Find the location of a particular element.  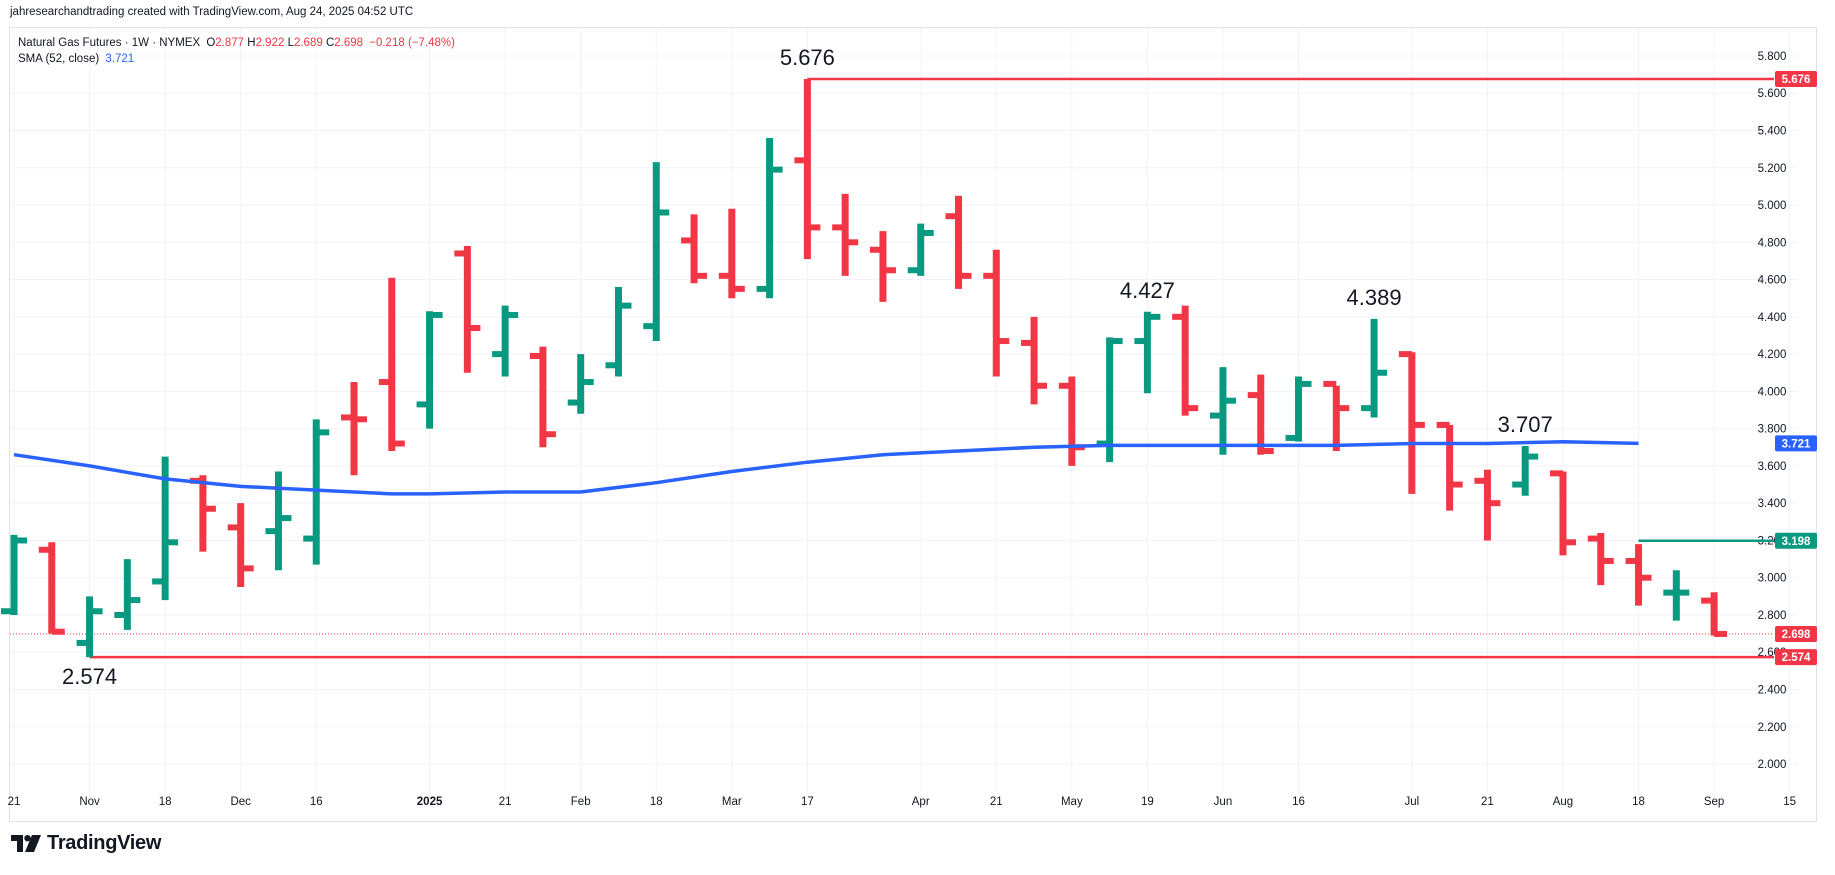

legend-close-value: 2.698 is located at coordinates (349, 43).